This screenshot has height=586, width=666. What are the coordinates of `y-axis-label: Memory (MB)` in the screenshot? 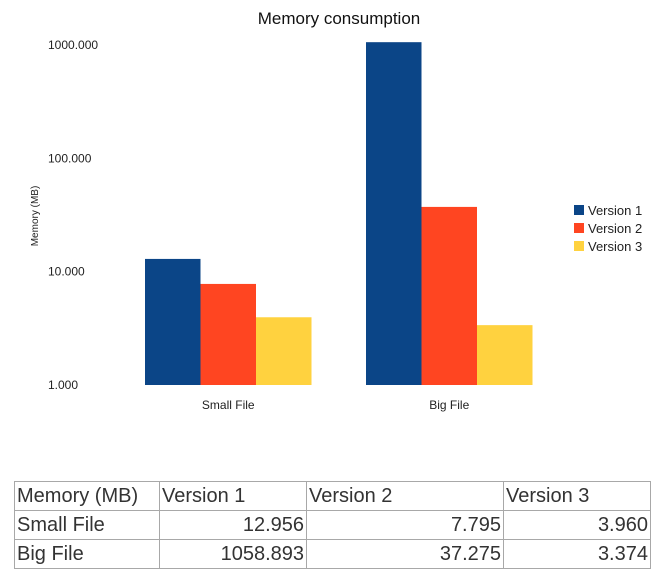 It's located at (35, 216).